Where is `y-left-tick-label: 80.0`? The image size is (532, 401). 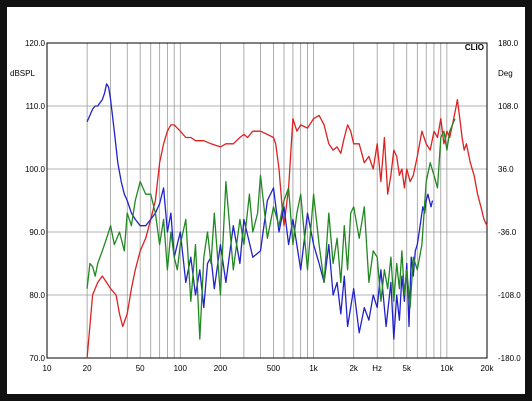
y-left-tick-label: 80.0 is located at coordinates (37, 295).